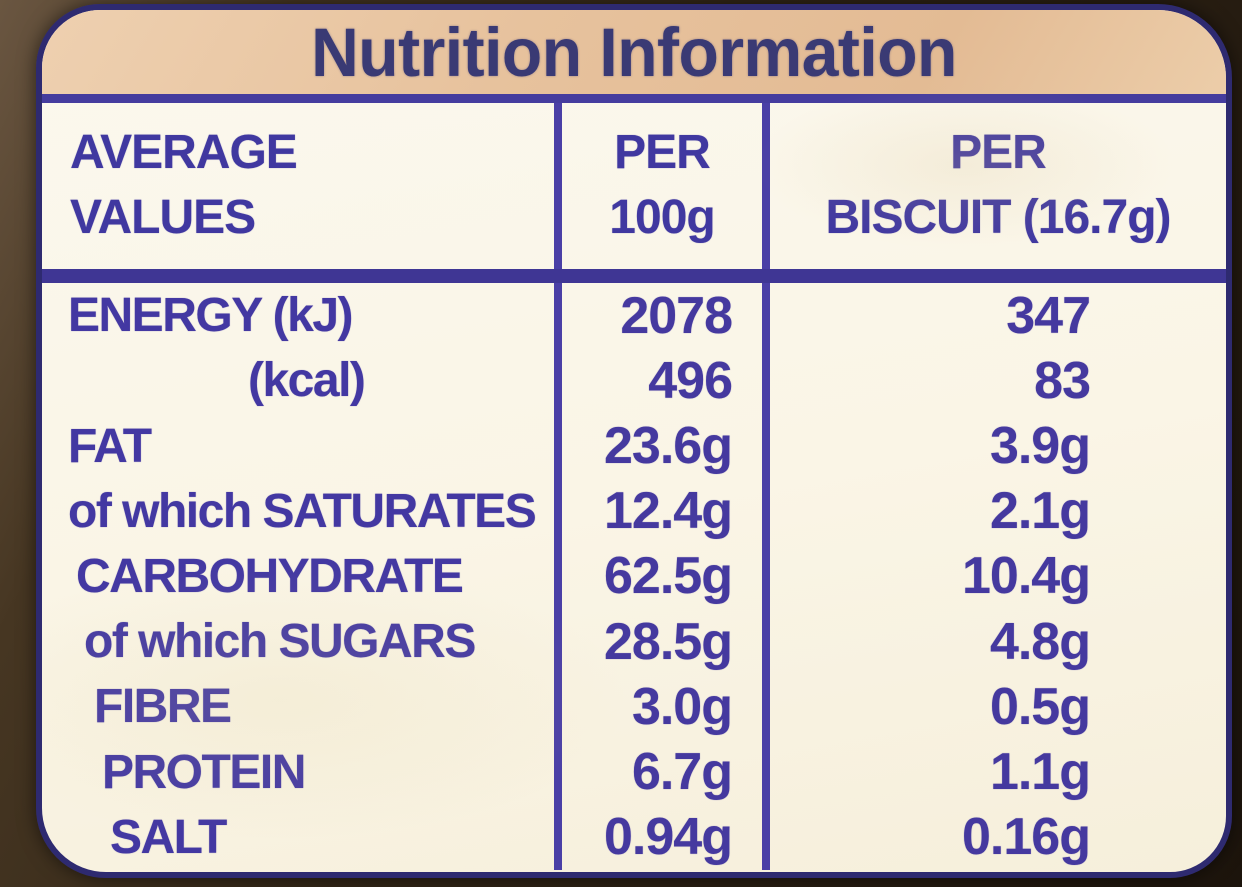 This screenshot has width=1242, height=887. I want to click on value-per-100g: 3.0g, so click(682, 706).